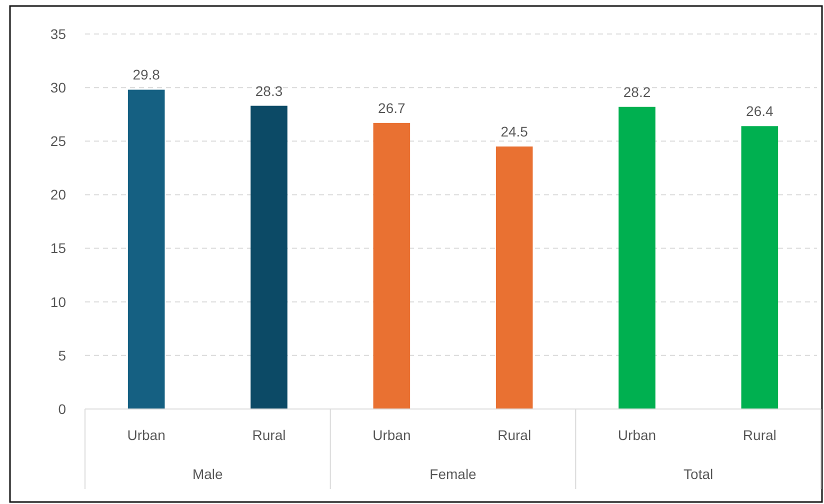  Describe the element at coordinates (58, 34) in the screenshot. I see `y-tick-label: 35` at that location.